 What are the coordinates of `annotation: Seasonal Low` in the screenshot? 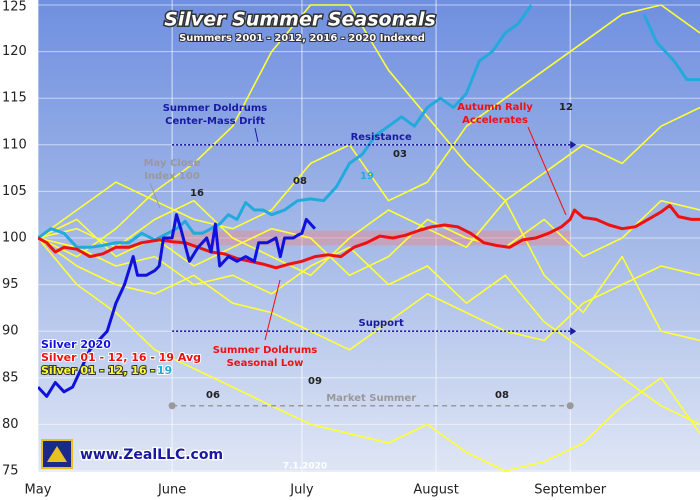 It's located at (265, 363).